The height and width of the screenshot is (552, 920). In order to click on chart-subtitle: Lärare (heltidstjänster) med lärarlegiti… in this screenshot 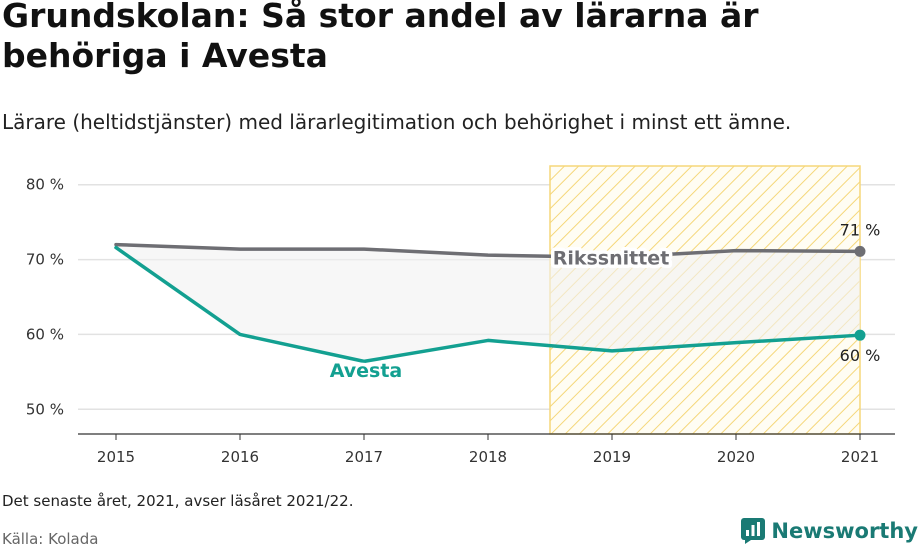, I will do `click(397, 122)`.